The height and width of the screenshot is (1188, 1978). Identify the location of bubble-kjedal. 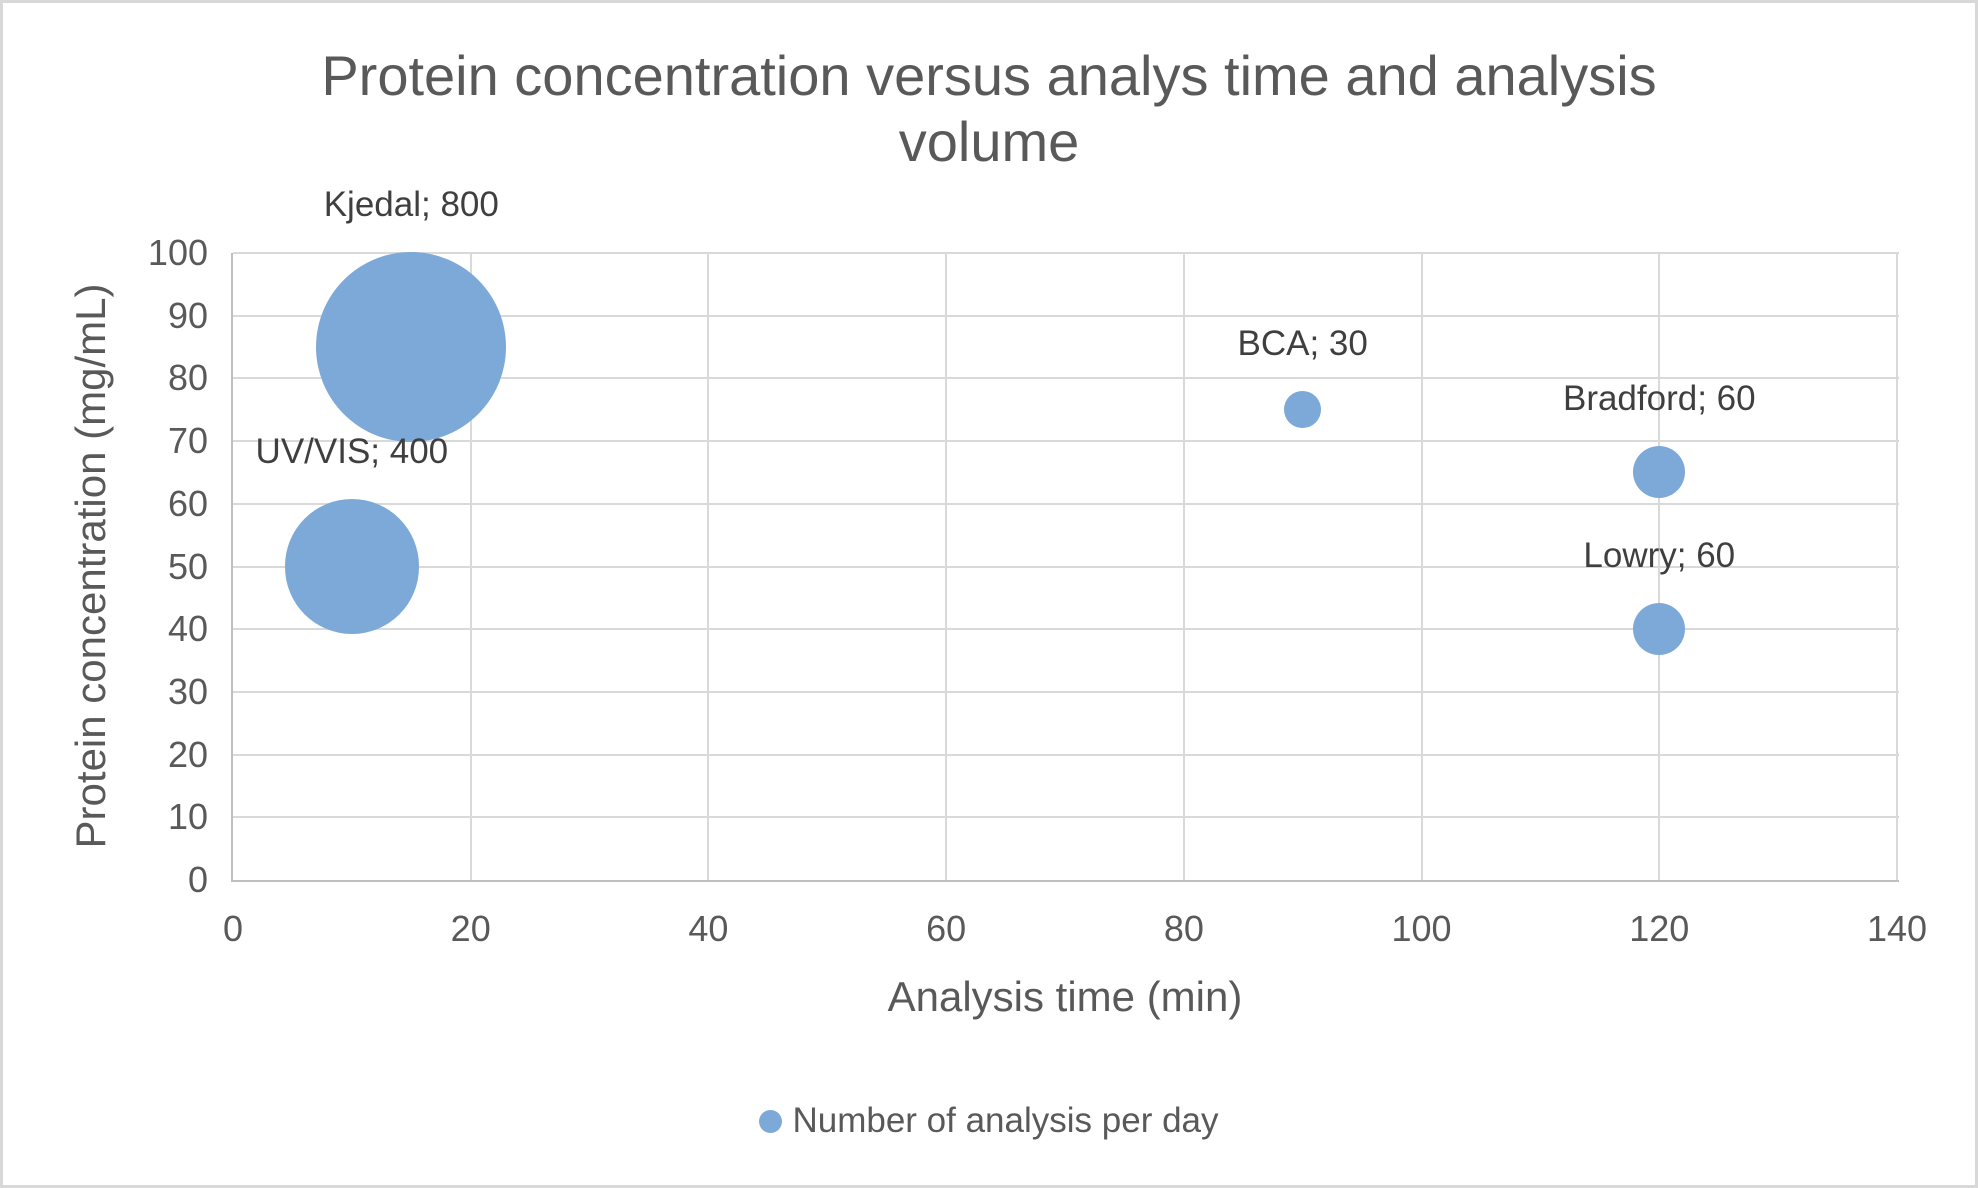
(411, 347).